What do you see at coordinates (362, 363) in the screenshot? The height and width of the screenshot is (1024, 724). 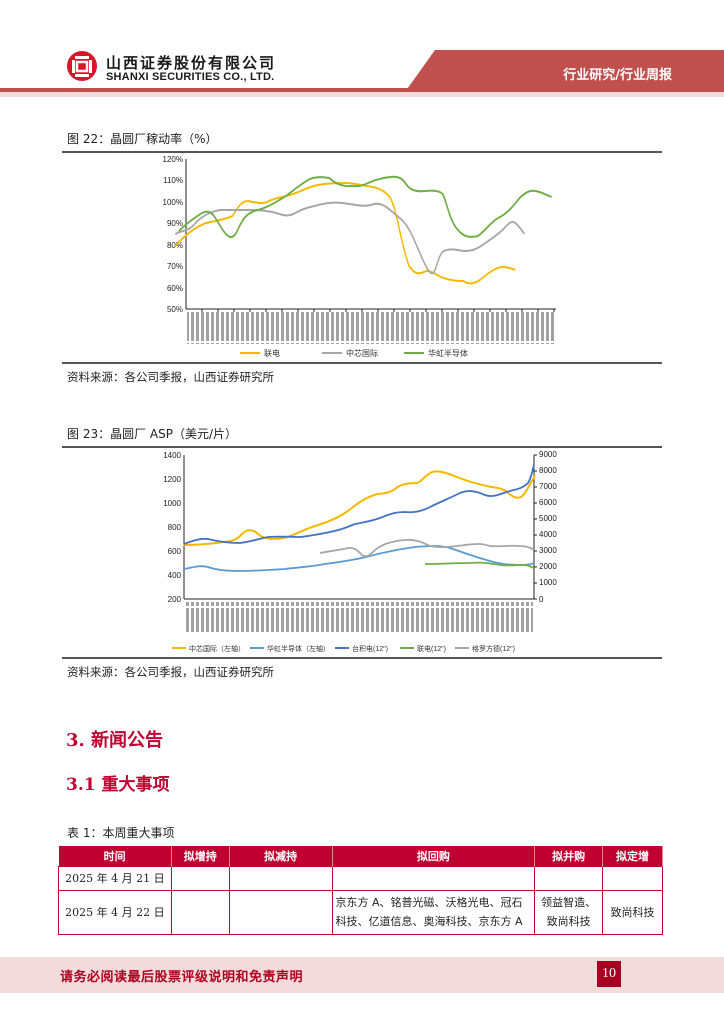 I see `figure-22-bottom-rule` at bounding box center [362, 363].